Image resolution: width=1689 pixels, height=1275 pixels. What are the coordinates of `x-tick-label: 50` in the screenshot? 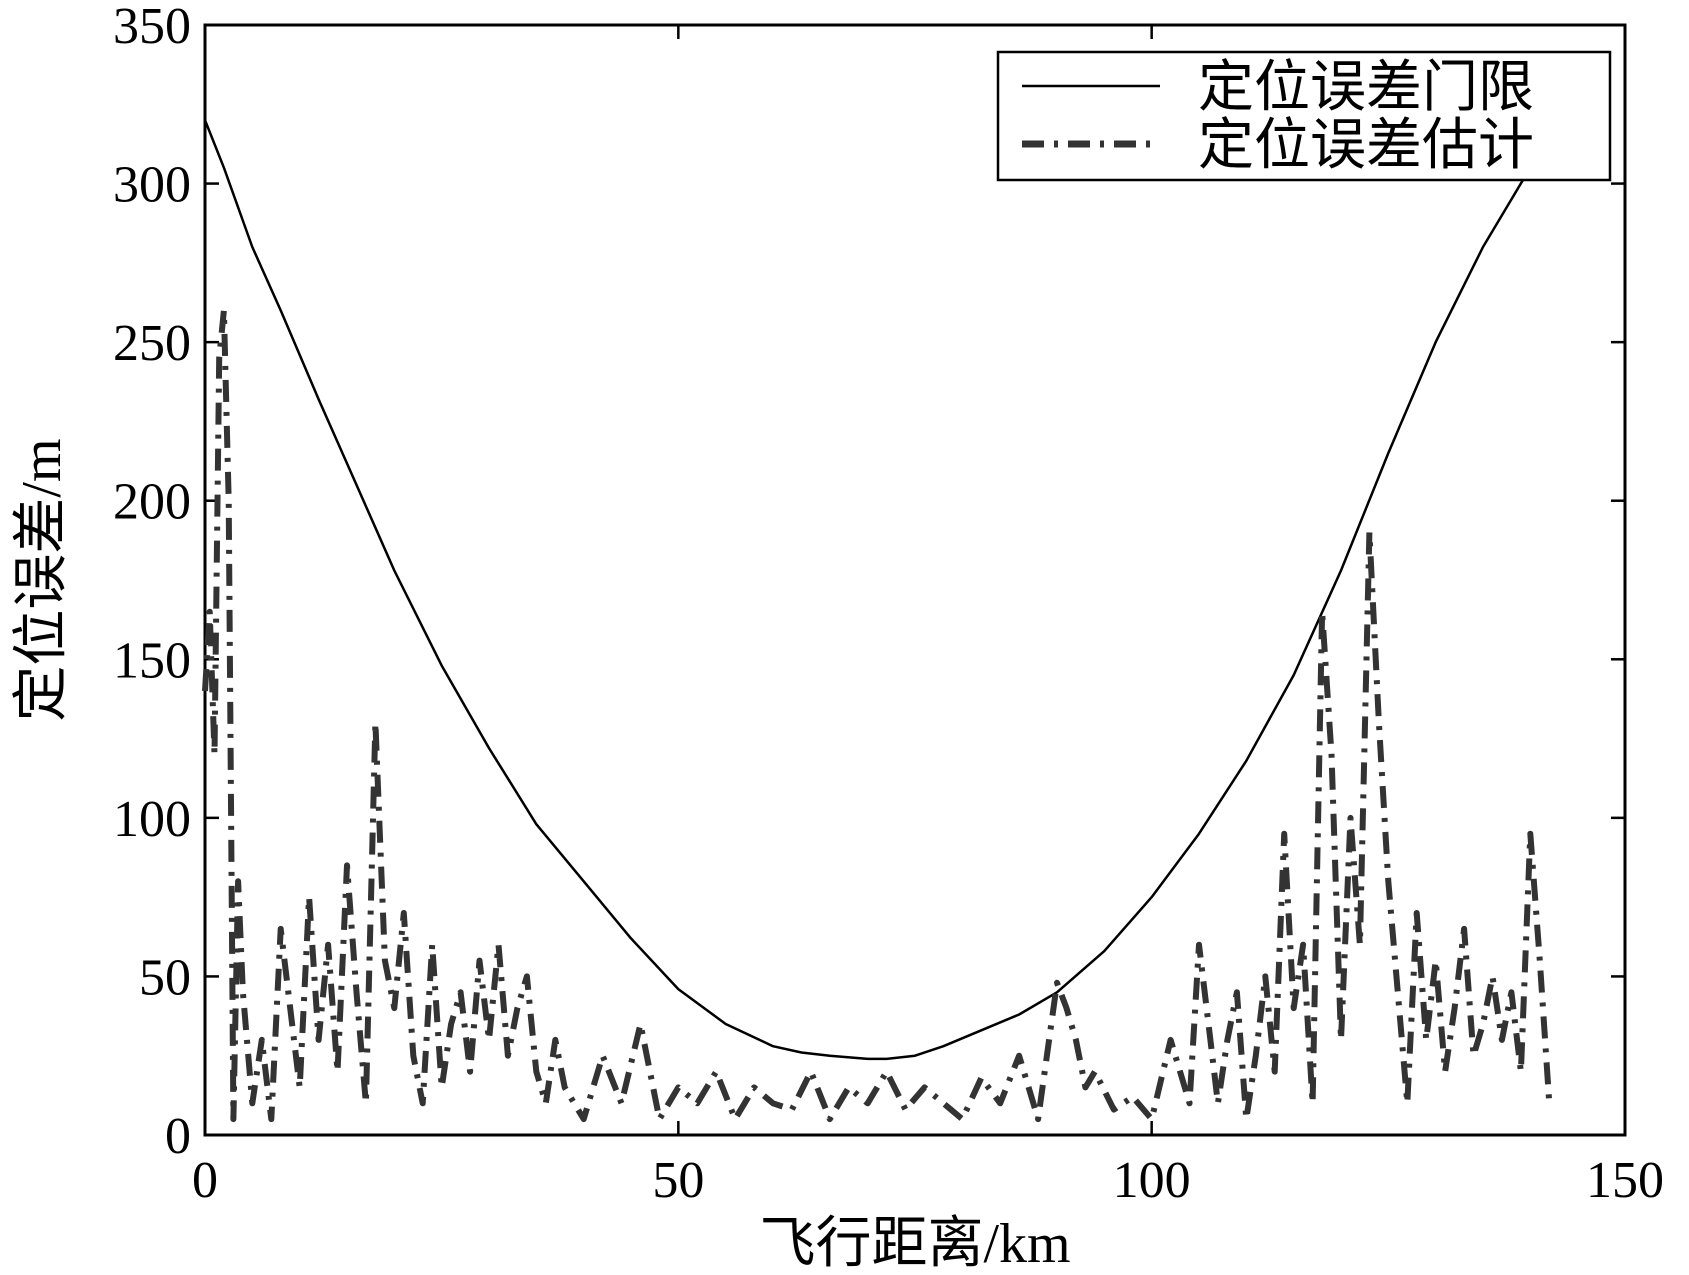 It's located at (678, 1180).